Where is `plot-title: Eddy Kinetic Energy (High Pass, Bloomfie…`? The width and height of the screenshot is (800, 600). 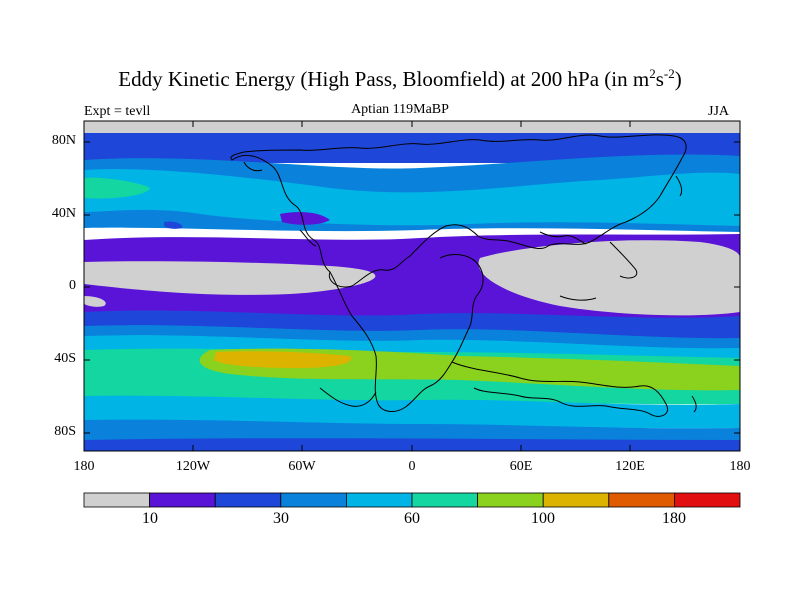
plot-title: Eddy Kinetic Energy (High Pass, Bloomfie… is located at coordinates (400, 78).